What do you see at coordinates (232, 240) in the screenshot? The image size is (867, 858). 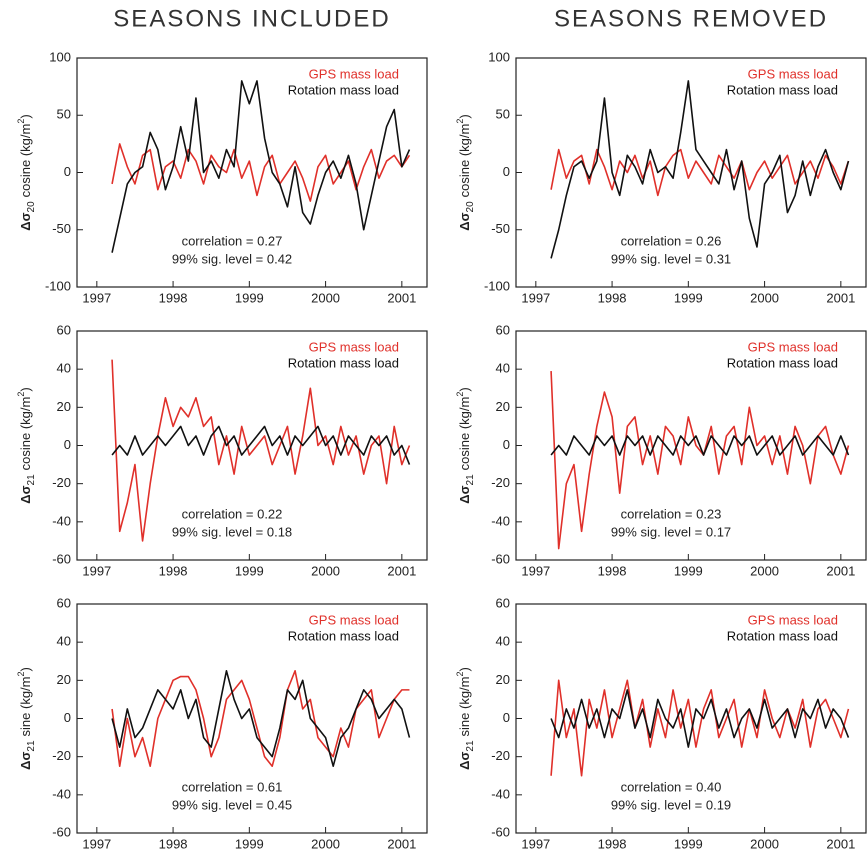 I see `annotation: correlation = 0.27` at bounding box center [232, 240].